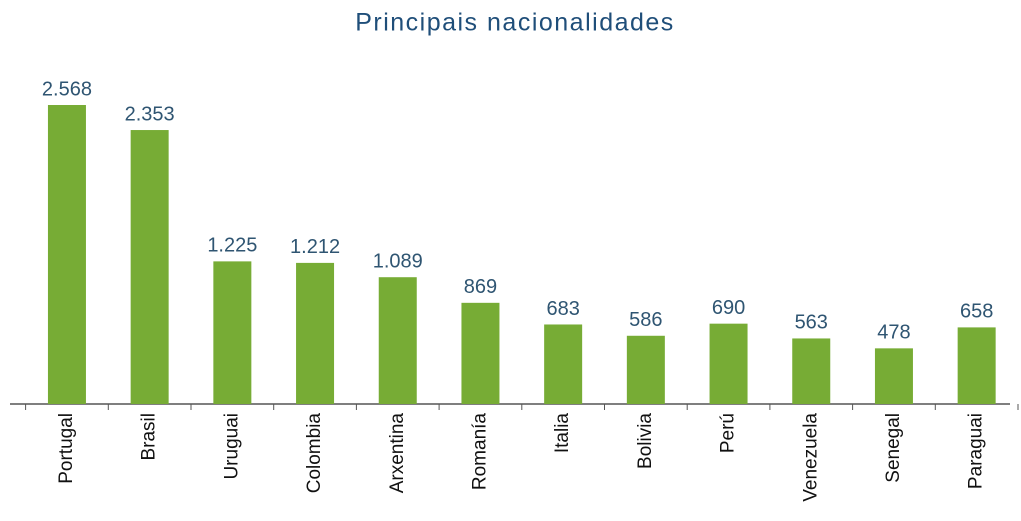 The height and width of the screenshot is (521, 1021). What do you see at coordinates (315, 247) in the screenshot?
I see `value-label: 1.212` at bounding box center [315, 247].